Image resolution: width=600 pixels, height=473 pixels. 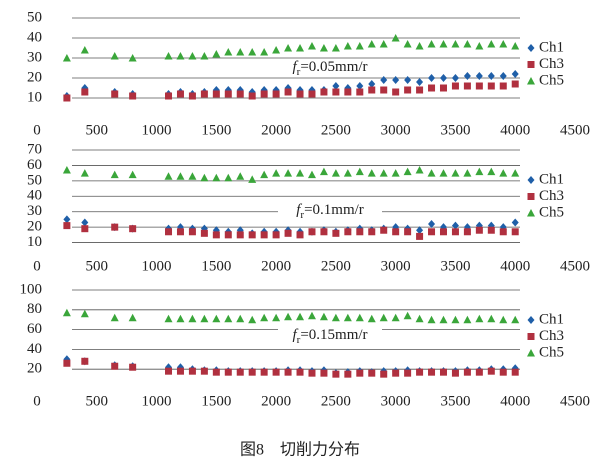 I want to click on y-tick-label: 60, so click(x=34, y=165).